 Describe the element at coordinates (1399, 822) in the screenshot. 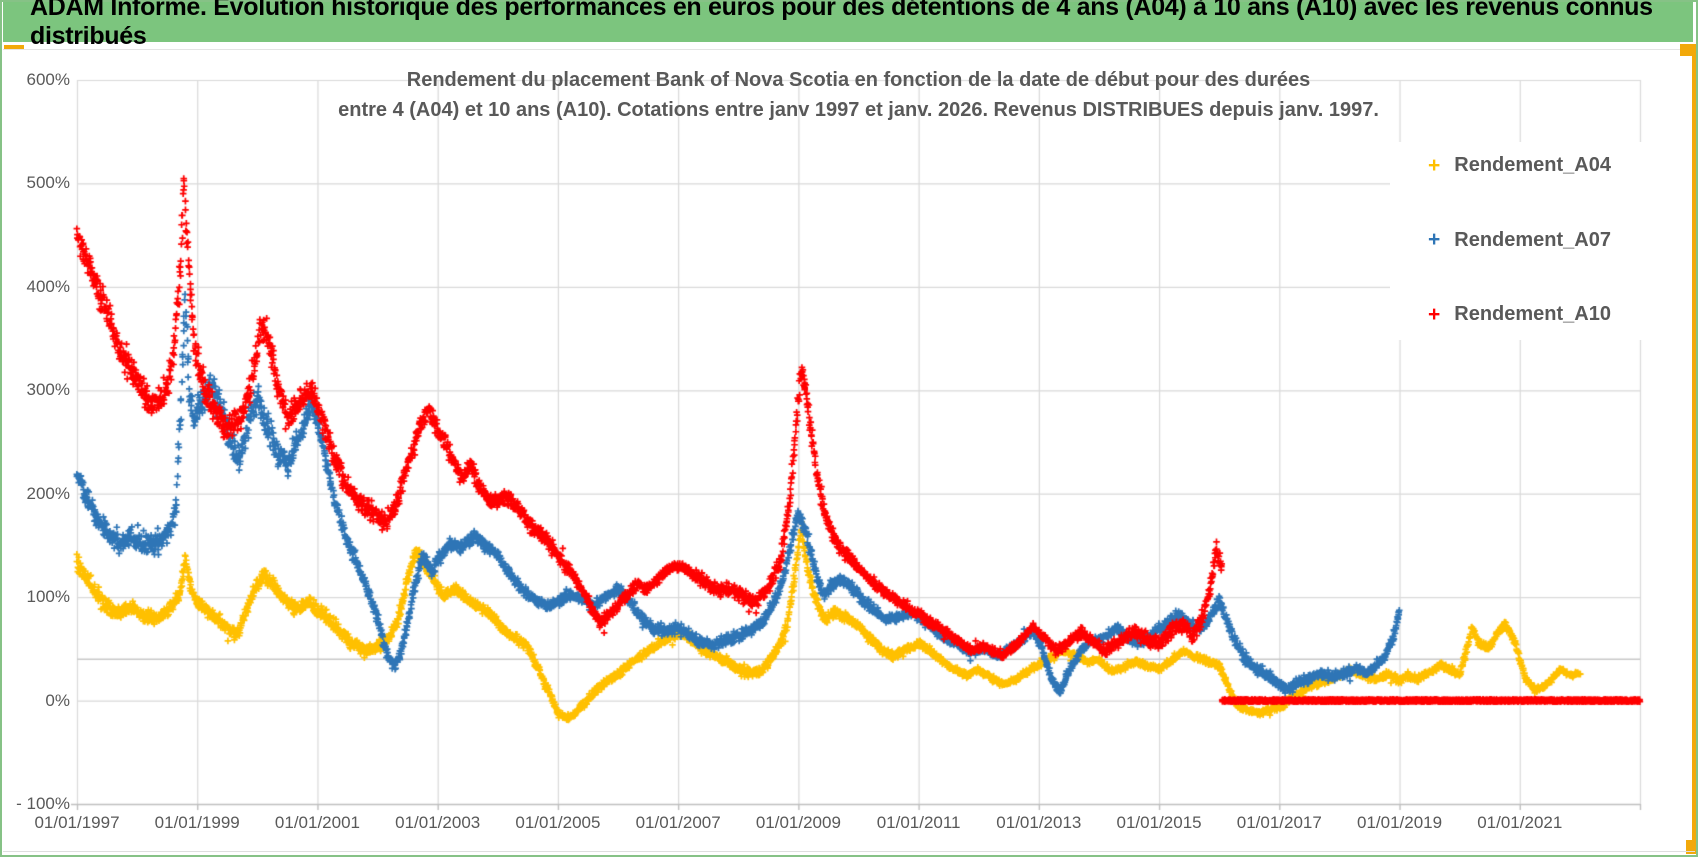

I see `x-axis-tick-label: 01/01/2019` at that location.